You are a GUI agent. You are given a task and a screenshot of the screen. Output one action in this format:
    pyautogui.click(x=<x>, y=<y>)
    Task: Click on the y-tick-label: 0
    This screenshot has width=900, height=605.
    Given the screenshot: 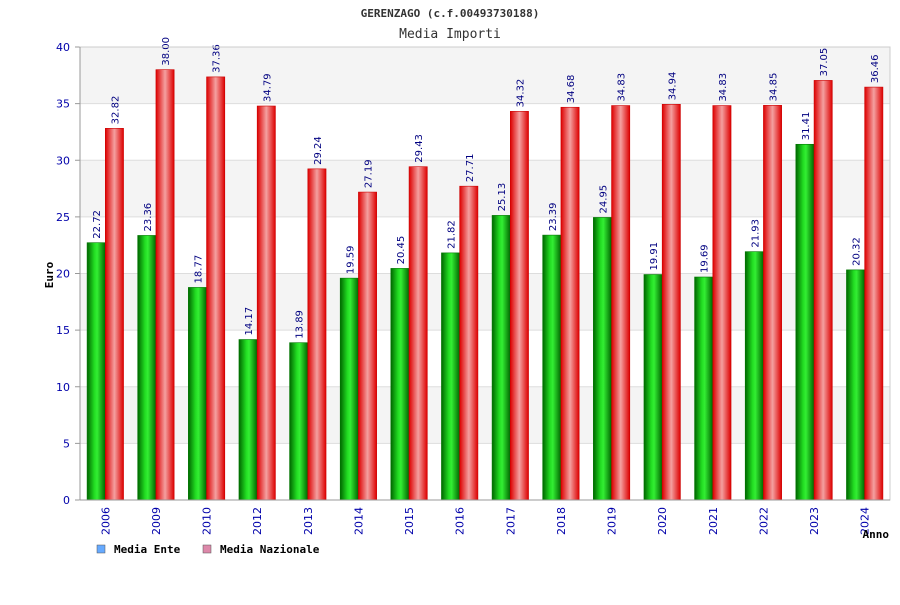 What is the action you would take?
    pyautogui.click(x=66, y=500)
    